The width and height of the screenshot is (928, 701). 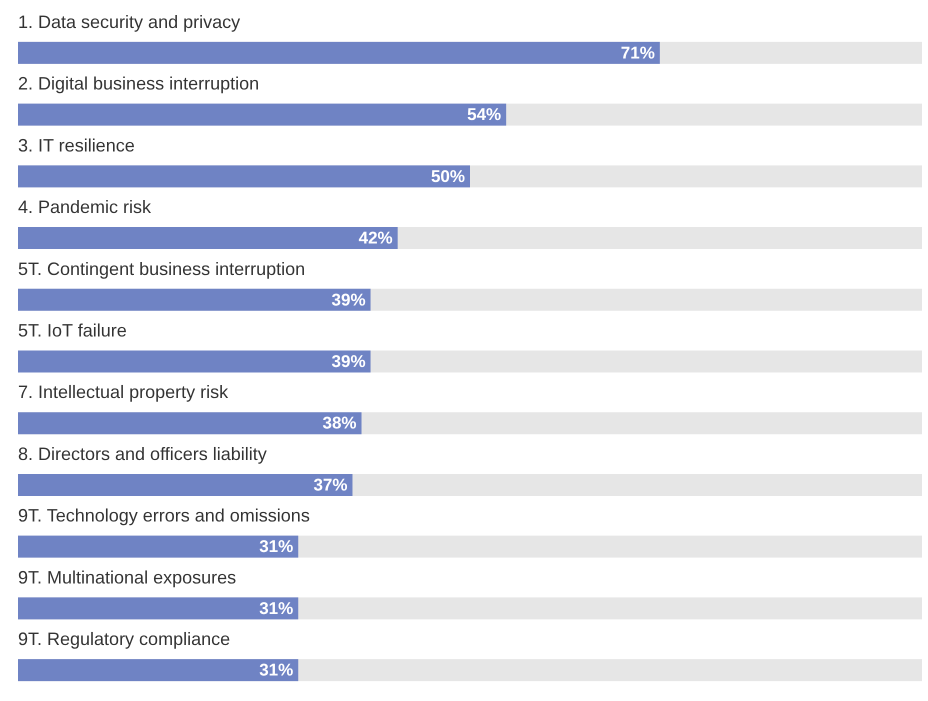 What do you see at coordinates (447, 176) in the screenshot?
I see `data-label: 50%` at bounding box center [447, 176].